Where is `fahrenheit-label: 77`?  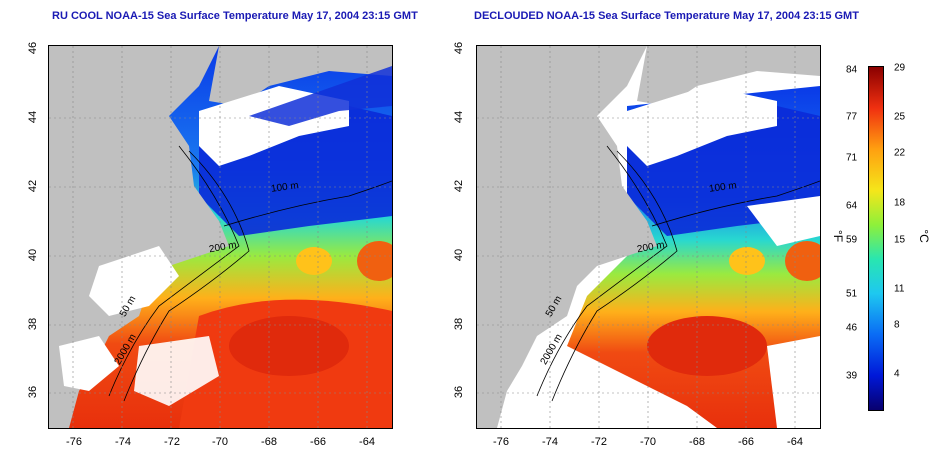
fahrenheit-label: 77 is located at coordinates (852, 117).